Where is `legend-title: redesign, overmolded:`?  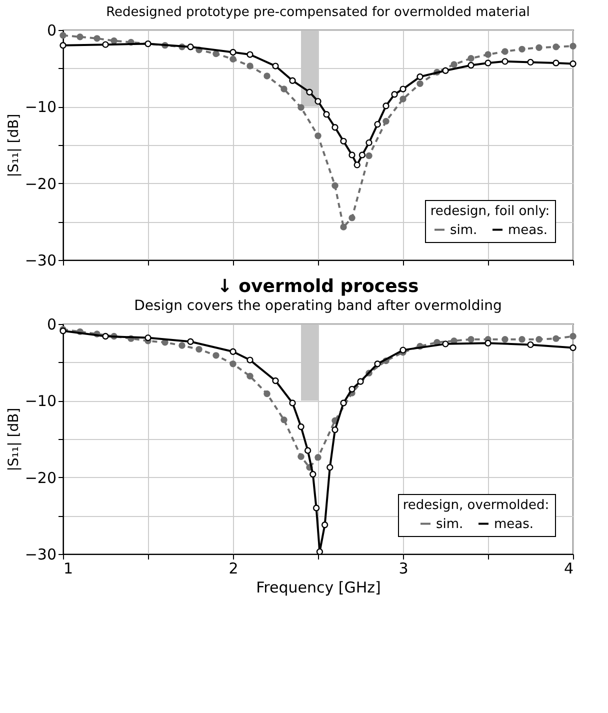 legend-title: redesign, overmolded: is located at coordinates (476, 505).